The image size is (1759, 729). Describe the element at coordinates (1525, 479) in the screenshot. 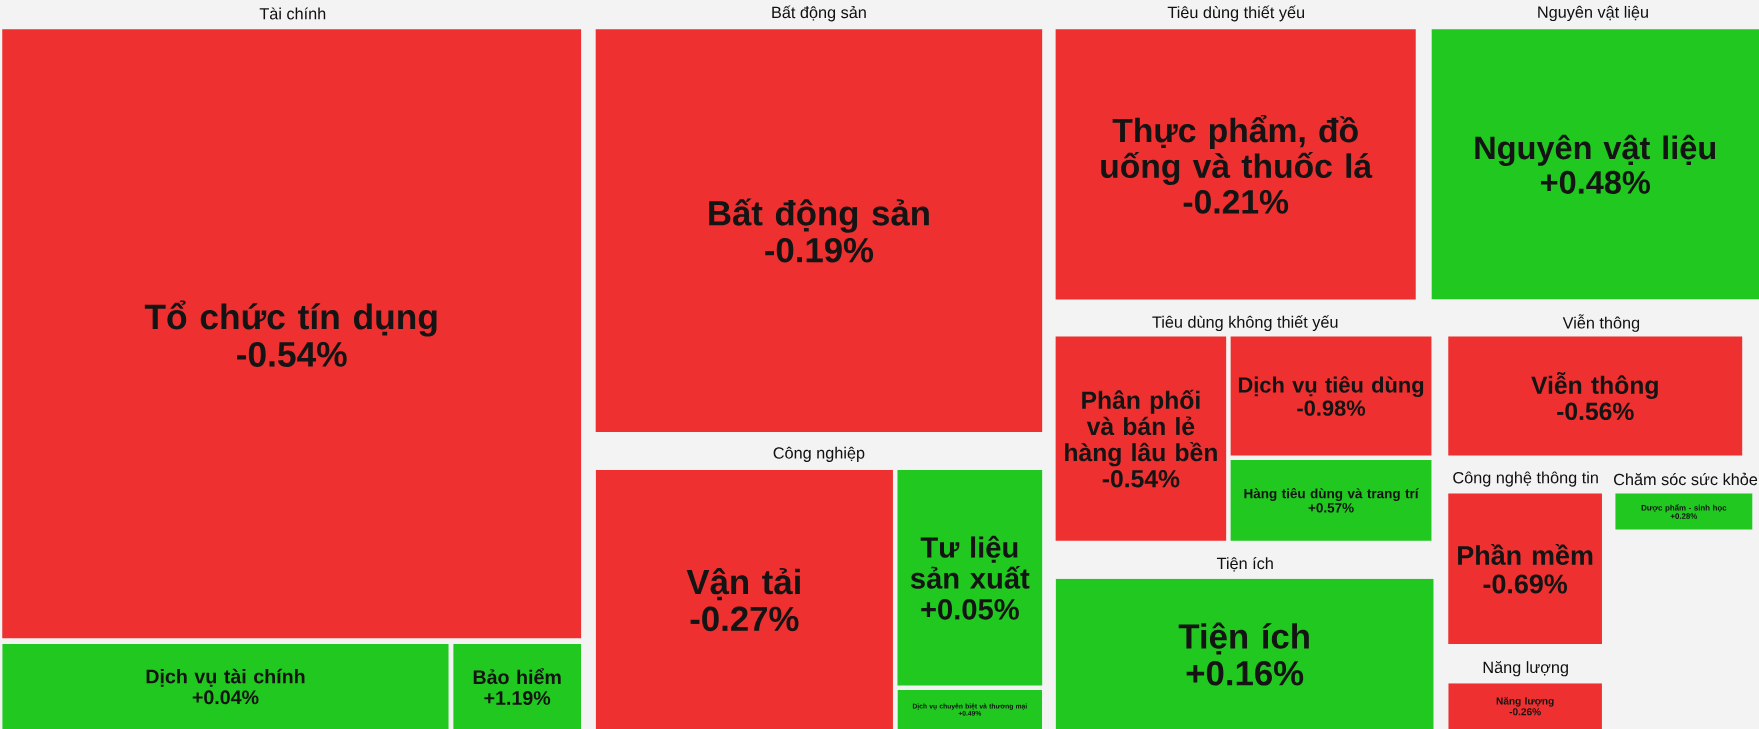

I see `text: Công nghệ thông tin` at that location.